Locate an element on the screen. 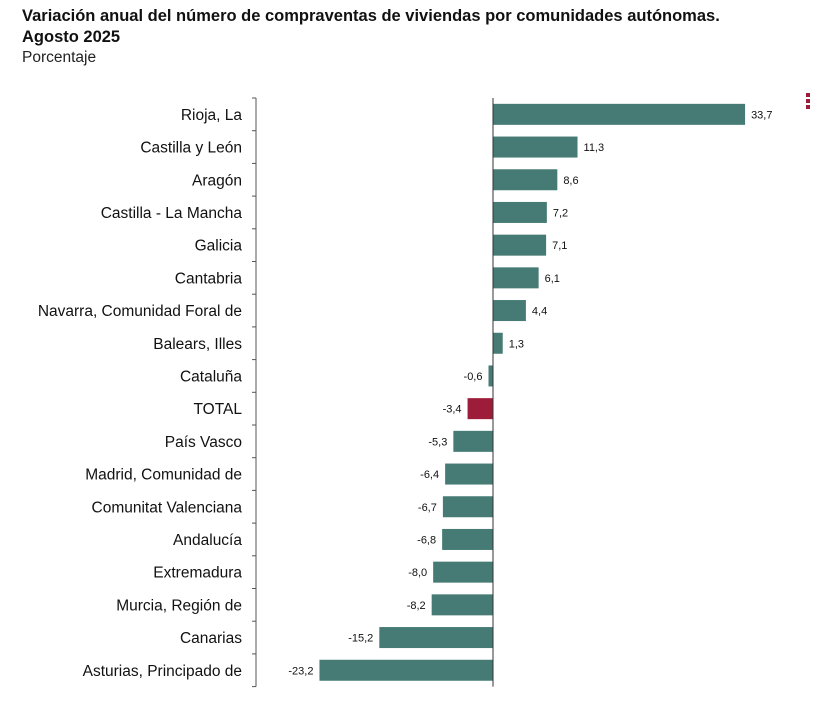 This screenshot has width=835, height=714. data-label: 8,6 is located at coordinates (570, 181).